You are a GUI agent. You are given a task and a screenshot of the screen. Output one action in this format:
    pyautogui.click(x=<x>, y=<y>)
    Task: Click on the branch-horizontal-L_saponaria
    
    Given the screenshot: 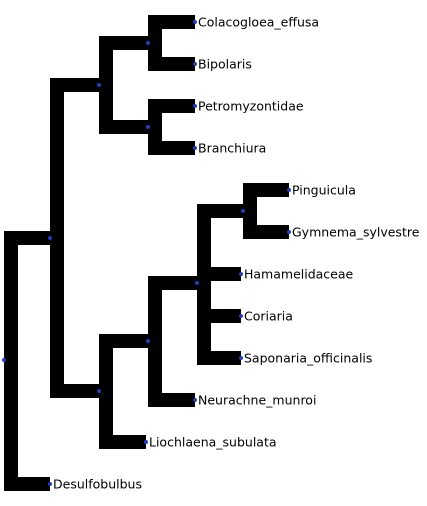 What is the action you would take?
    pyautogui.click(x=219, y=358)
    